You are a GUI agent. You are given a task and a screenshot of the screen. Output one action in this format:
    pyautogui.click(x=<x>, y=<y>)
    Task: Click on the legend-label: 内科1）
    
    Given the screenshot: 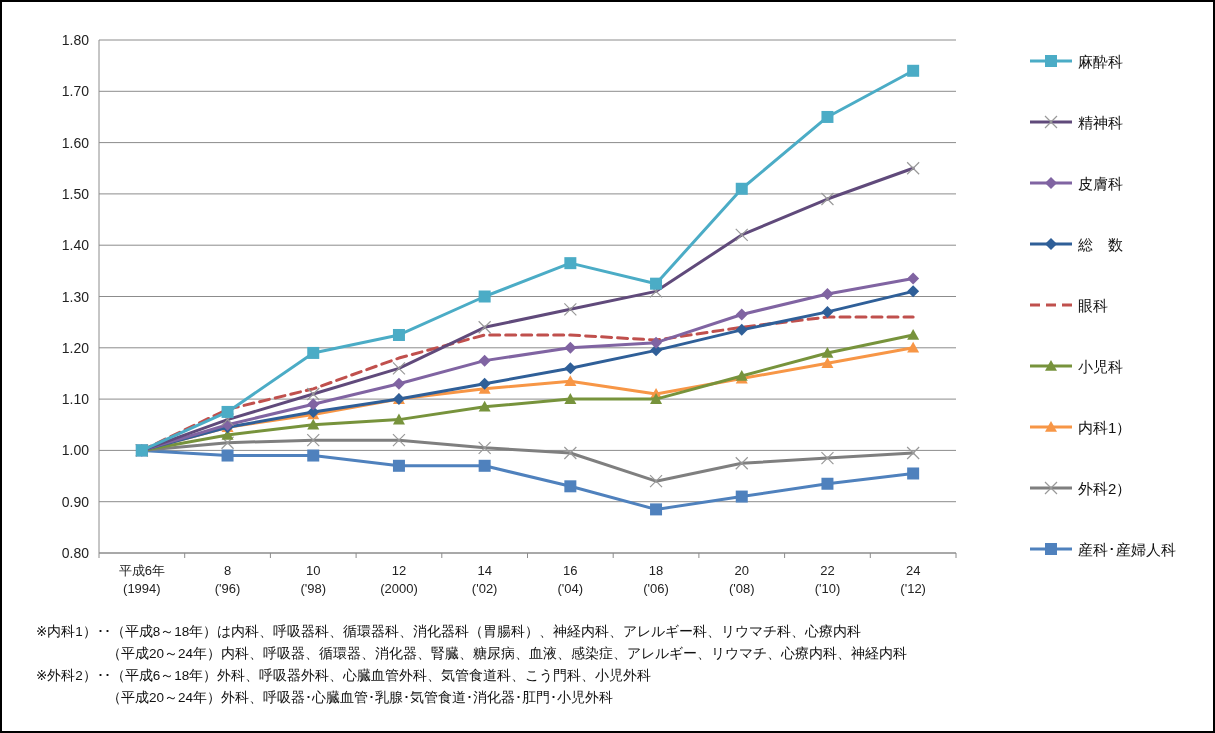 What is the action you would take?
    pyautogui.click(x=1105, y=427)
    